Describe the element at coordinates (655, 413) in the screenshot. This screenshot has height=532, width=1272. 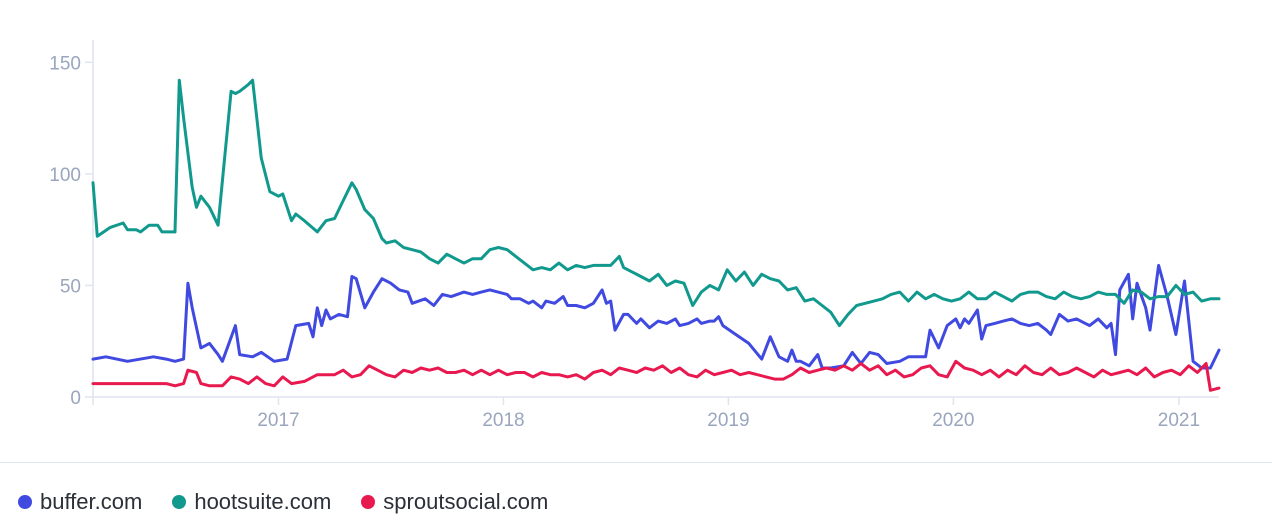
I see `x-axis: 2017 2018 2019 2020 2021` at that location.